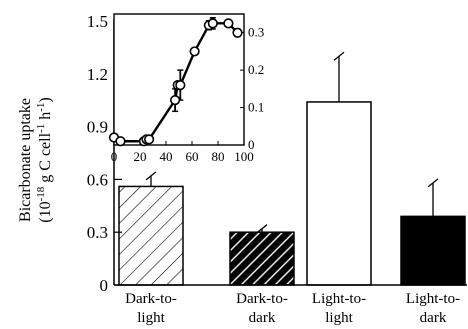 The height and width of the screenshot is (329, 468). Describe the element at coordinates (97, 21) in the screenshot. I see `main-y-tick-label-5: 1.5` at that location.